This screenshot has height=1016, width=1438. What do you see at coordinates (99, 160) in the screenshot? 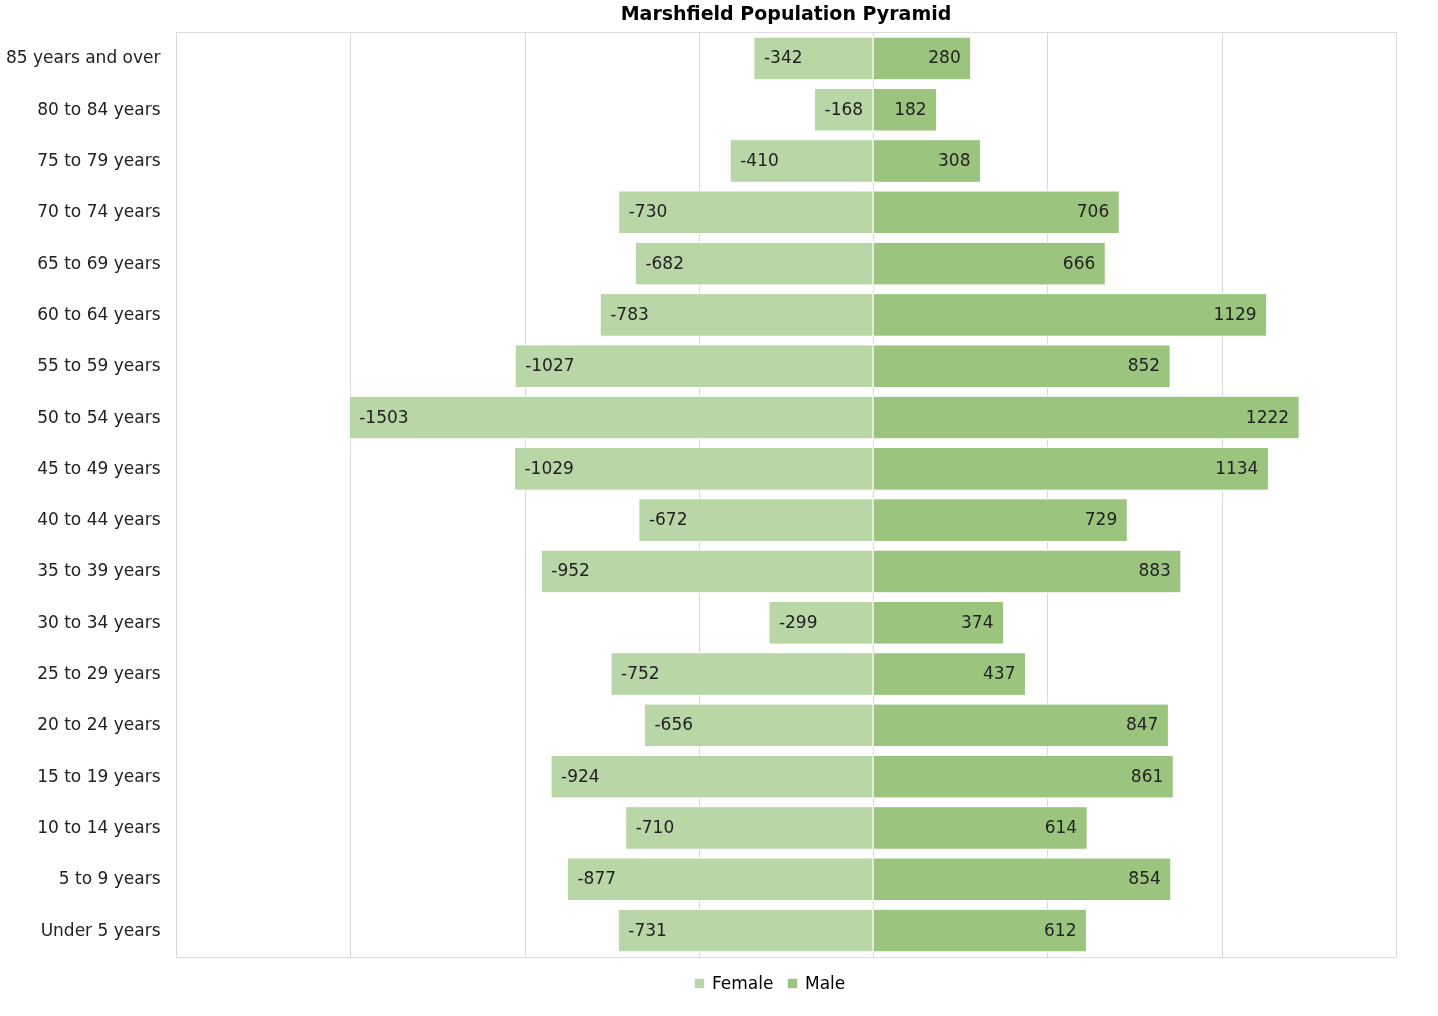
I see `y-tick-label: 75 to 79 years` at bounding box center [99, 160].